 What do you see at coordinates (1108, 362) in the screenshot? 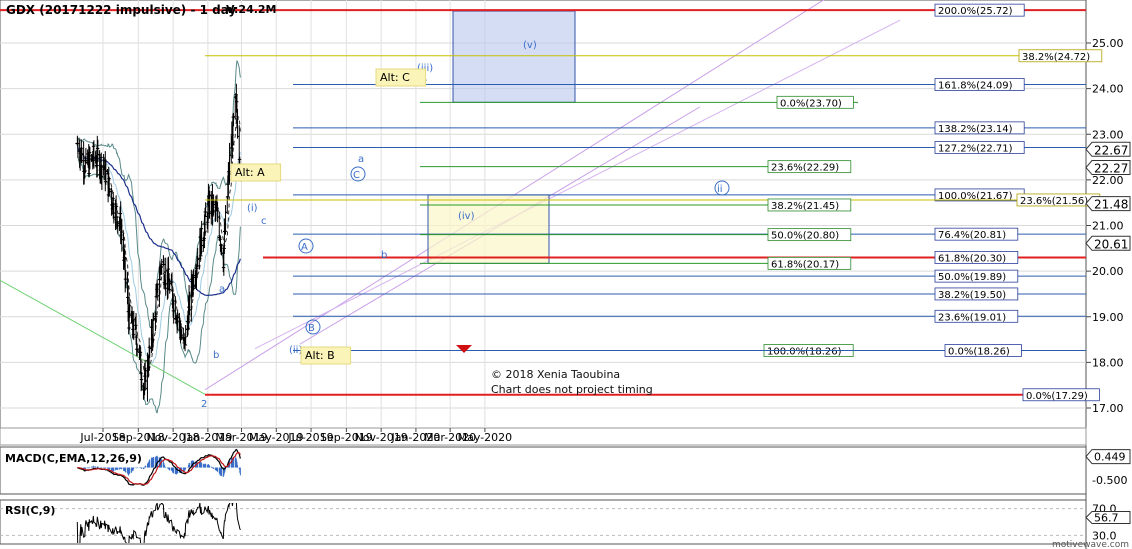
I see `y-tick-label: 18.00` at bounding box center [1108, 362].